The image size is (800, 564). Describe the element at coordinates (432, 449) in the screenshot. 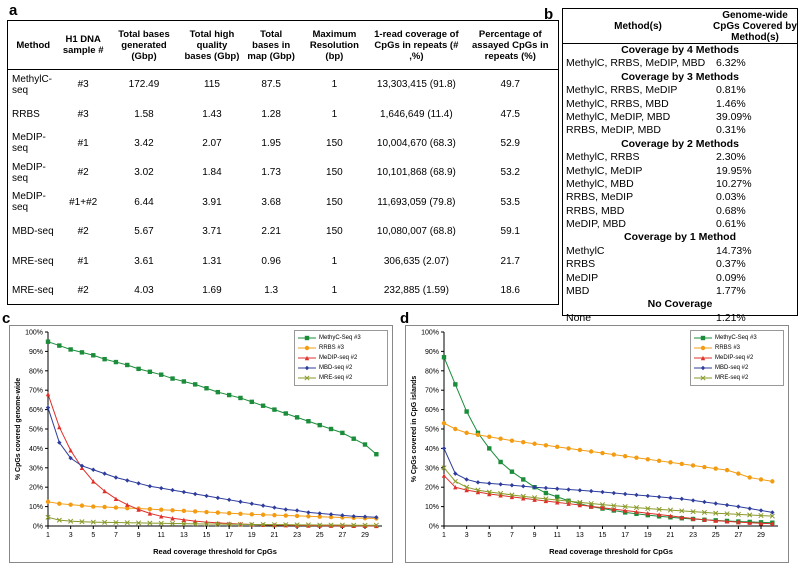

I see `y-tick-label: 40%` at that location.